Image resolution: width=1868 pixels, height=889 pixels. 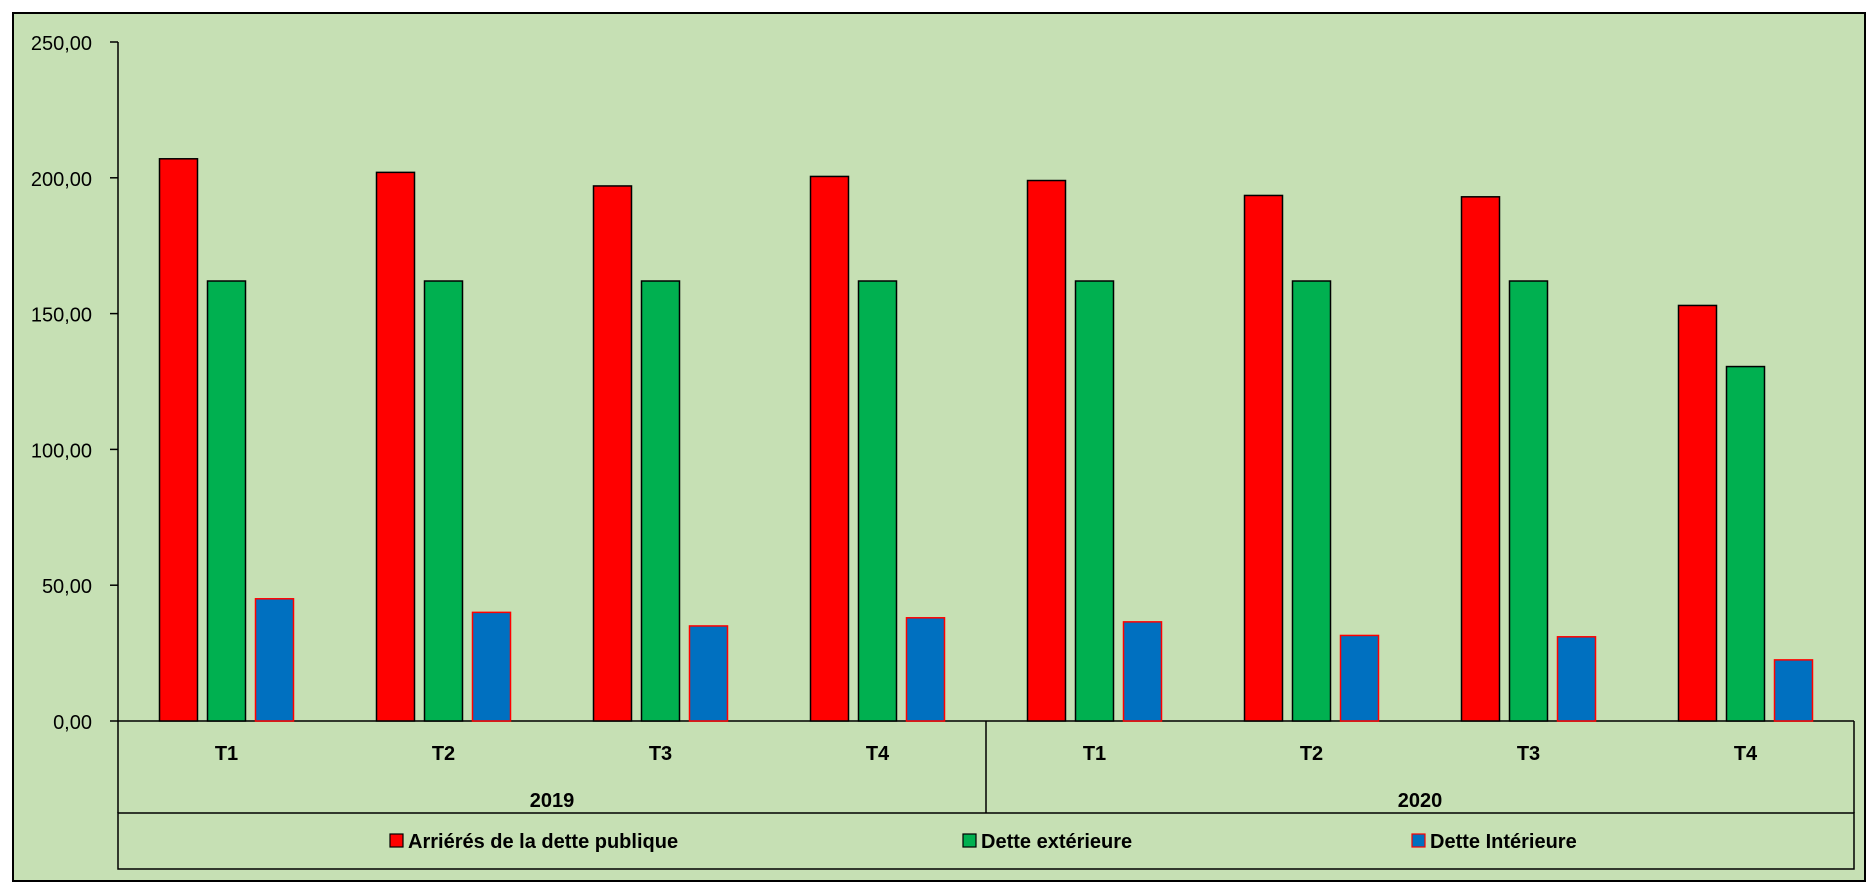 I want to click on legend-label-3: Dette Intérieure, so click(x=1503, y=842).